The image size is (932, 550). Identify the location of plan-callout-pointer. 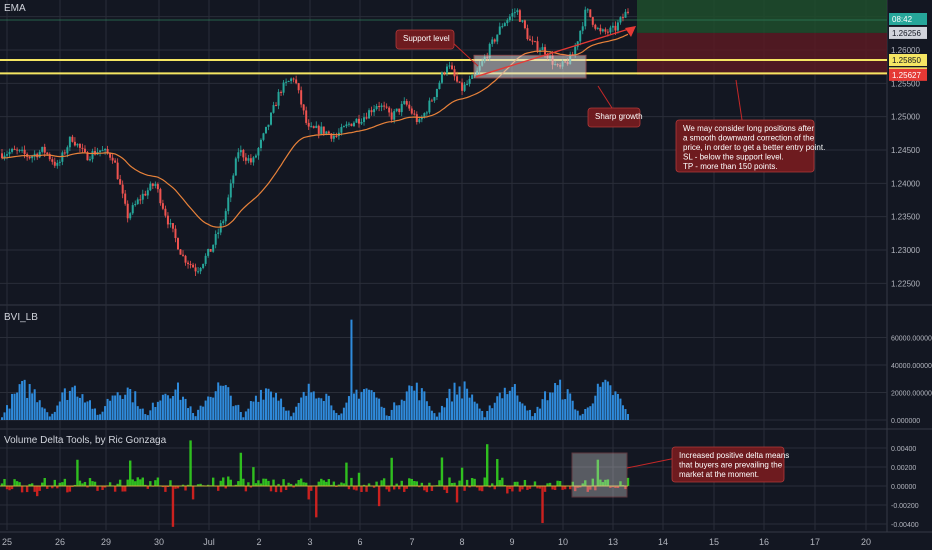
(739, 100).